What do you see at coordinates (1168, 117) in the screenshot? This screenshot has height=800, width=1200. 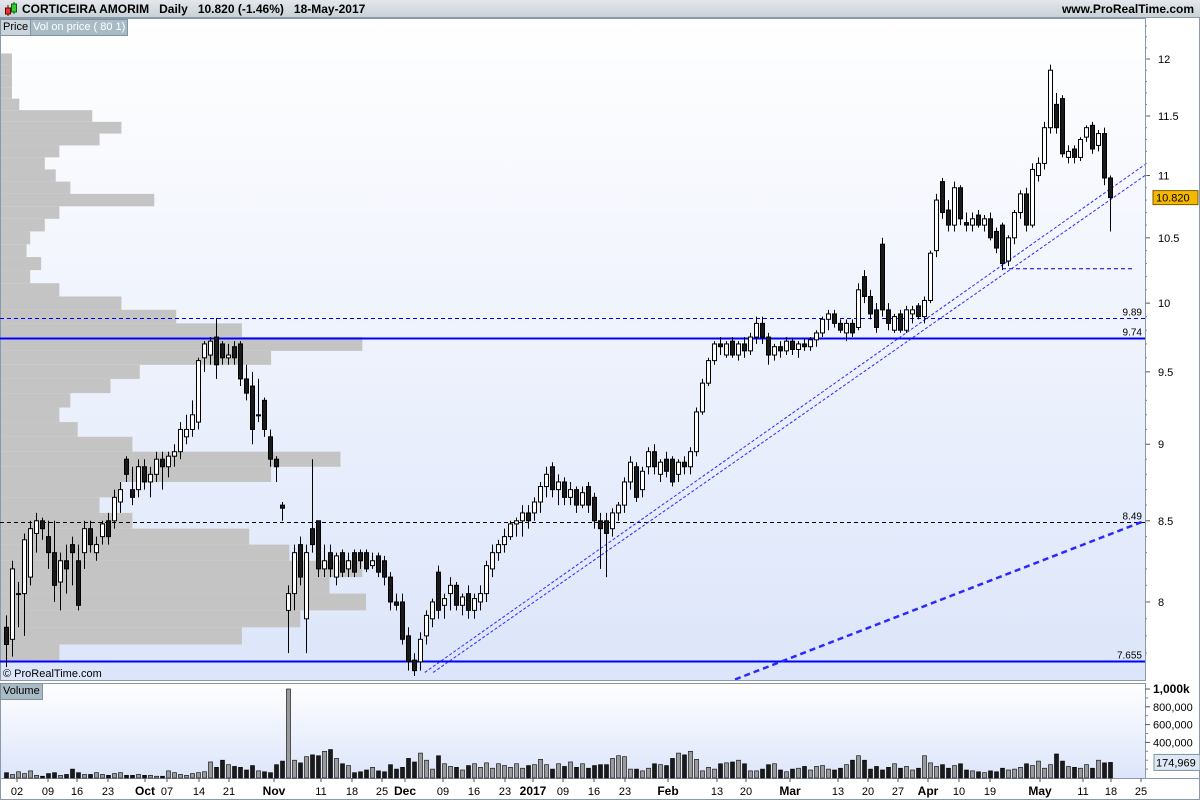 I see `price-tick-label: 11.5` at bounding box center [1168, 117].